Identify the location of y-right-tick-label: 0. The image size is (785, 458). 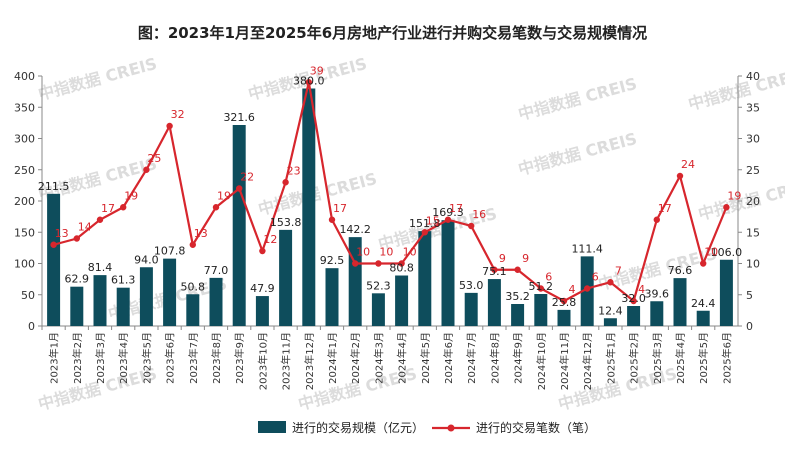
(749, 326).